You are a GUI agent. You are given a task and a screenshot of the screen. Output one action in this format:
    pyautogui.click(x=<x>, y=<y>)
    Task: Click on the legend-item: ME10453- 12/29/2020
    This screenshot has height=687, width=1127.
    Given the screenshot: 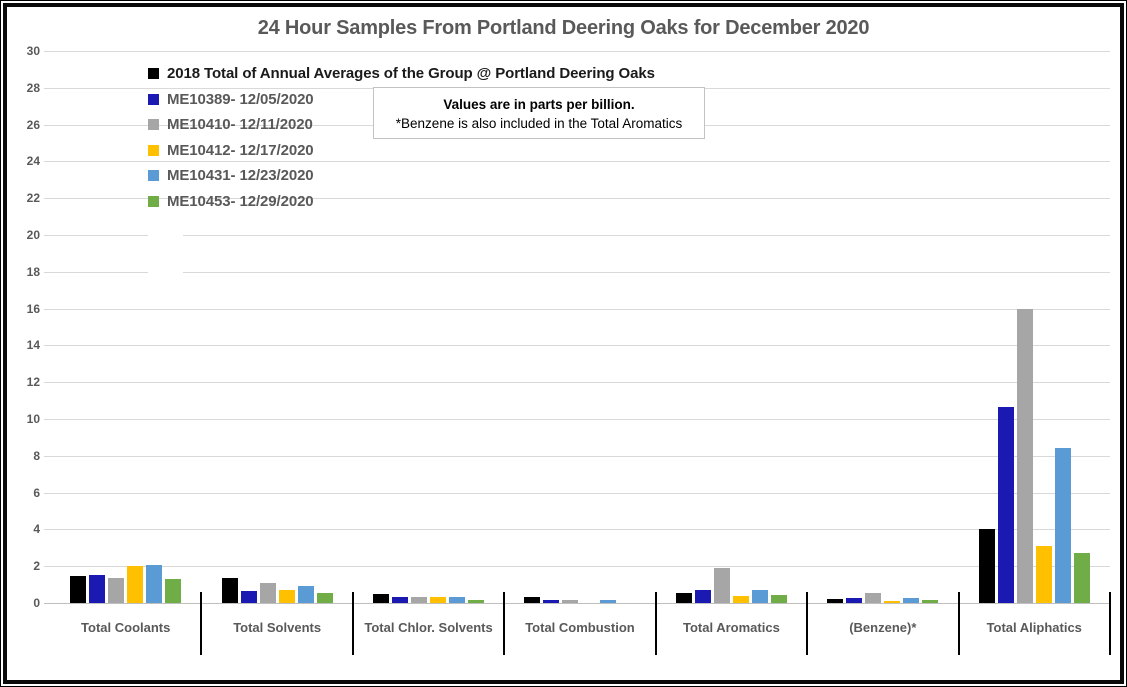 What is the action you would take?
    pyautogui.click(x=401, y=202)
    